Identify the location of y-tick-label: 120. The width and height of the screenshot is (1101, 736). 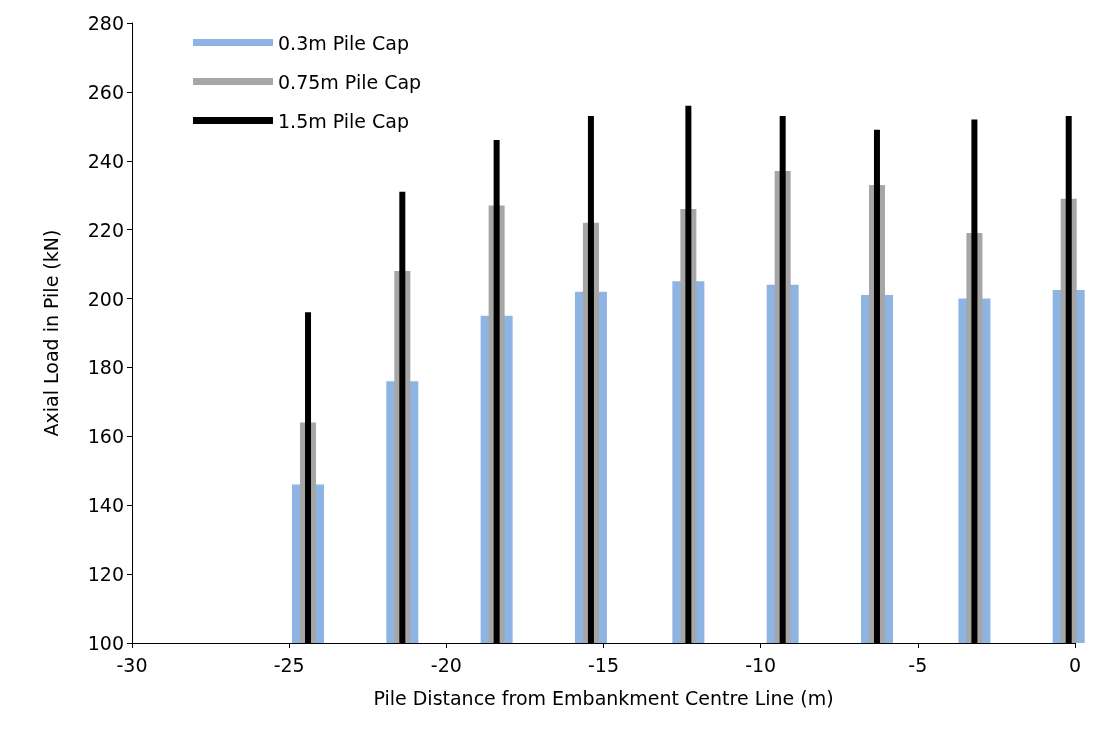
(105, 574).